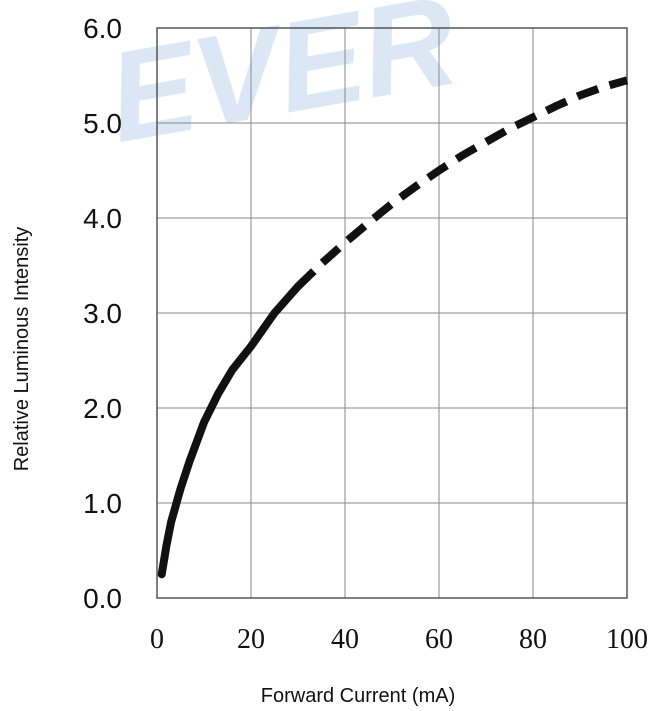  What do you see at coordinates (102, 28) in the screenshot?
I see `y-tick-label: 6.0` at bounding box center [102, 28].